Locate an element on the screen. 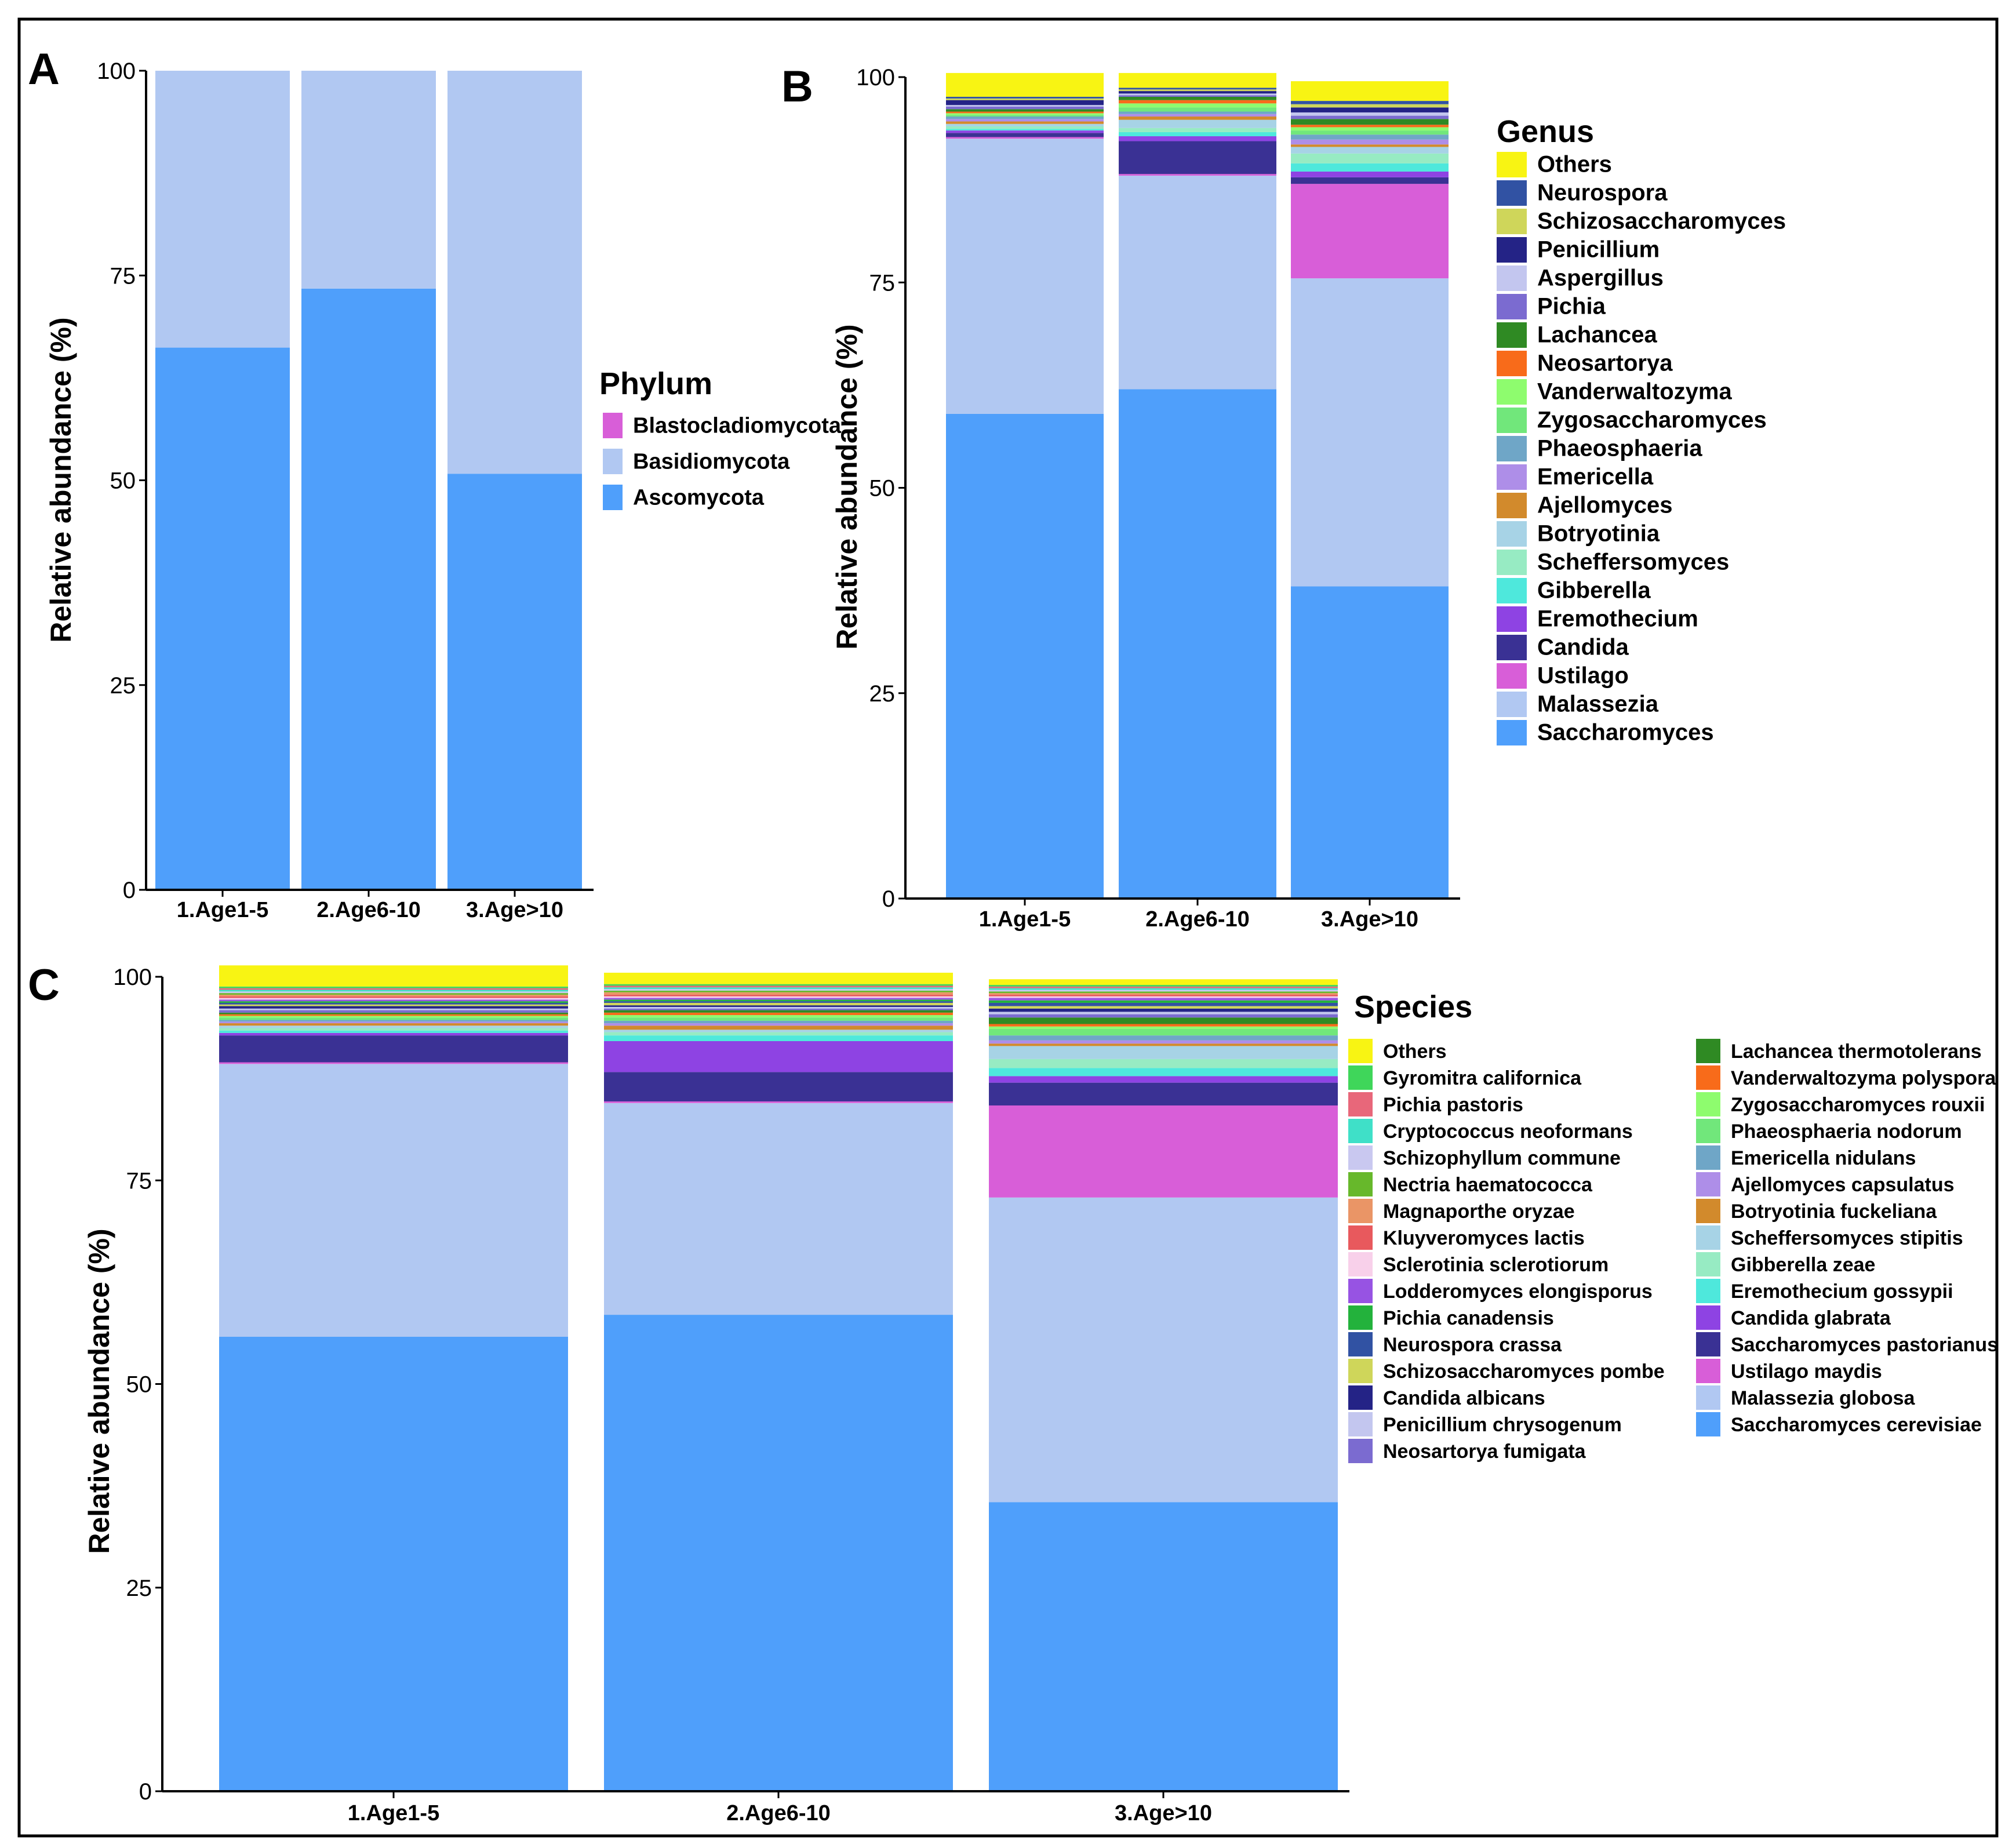 The height and width of the screenshot is (1844, 2016). panel-a-legend-label-ascomycota: Ascomycota is located at coordinates (699, 497).